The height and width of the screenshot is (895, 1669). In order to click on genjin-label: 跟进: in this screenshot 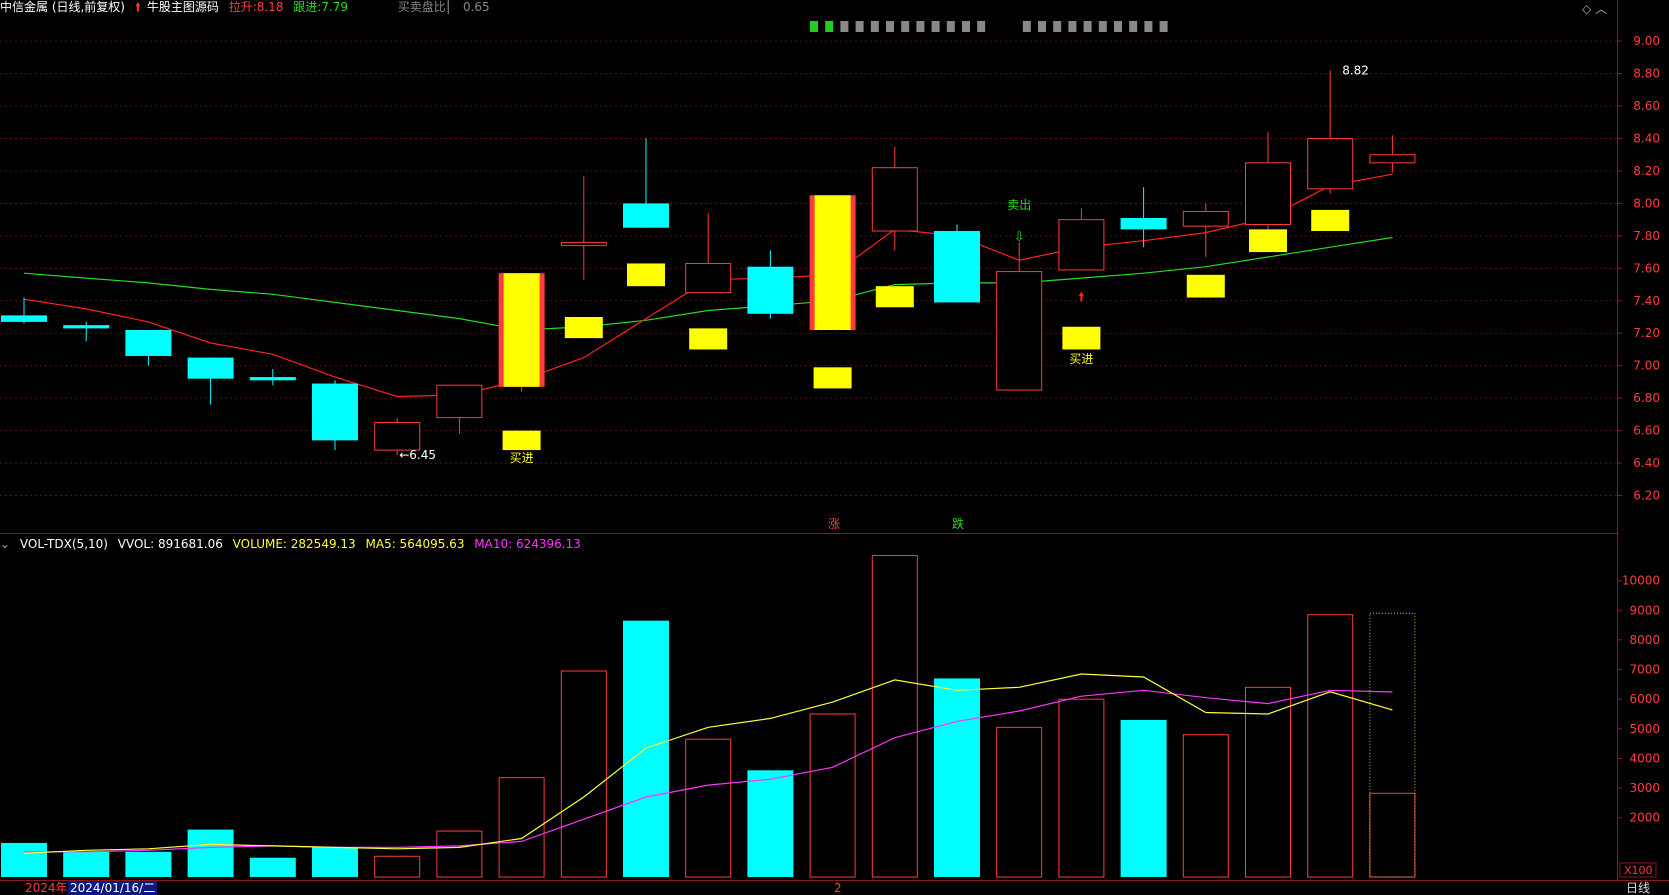, I will do `click(307, 7)`.